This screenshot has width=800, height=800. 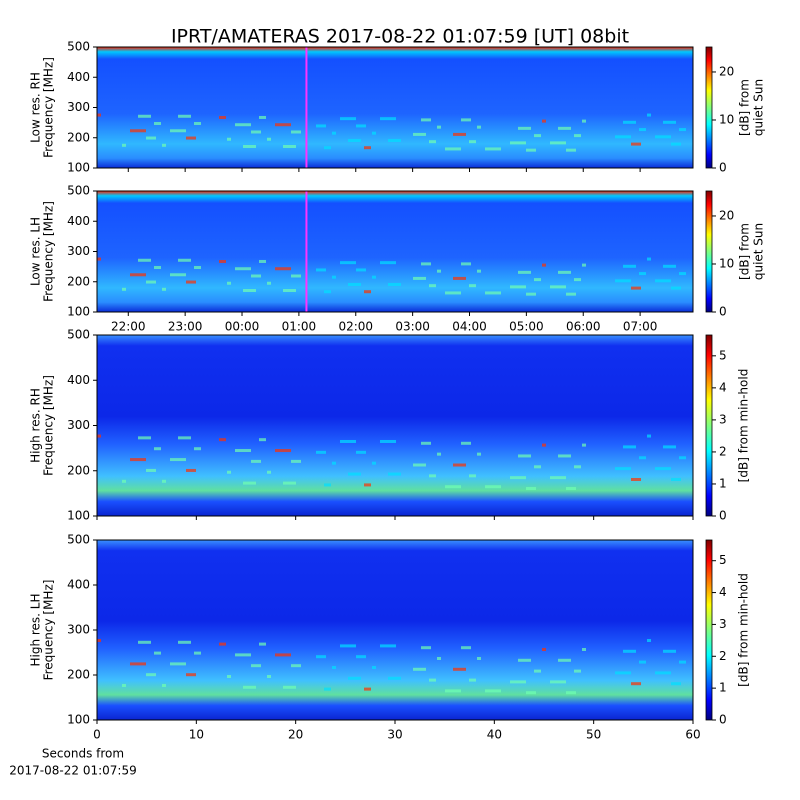 What do you see at coordinates (355, 327) in the screenshot?
I see `x-tick-label: 02:00` at bounding box center [355, 327].